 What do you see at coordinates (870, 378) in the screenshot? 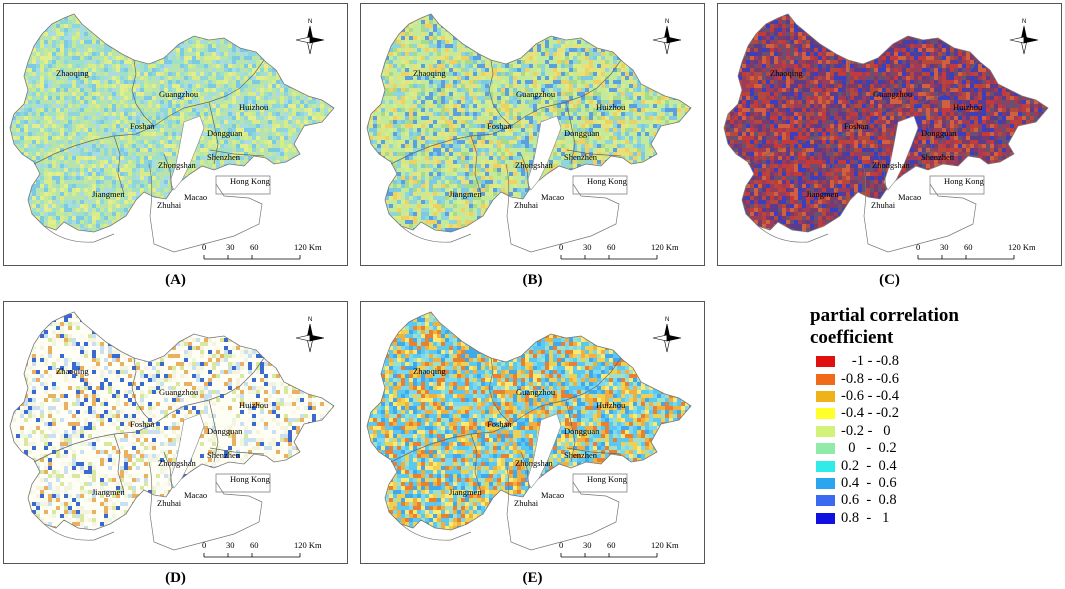
I see `legend-label: -0.8 - -0.6` at bounding box center [870, 378].